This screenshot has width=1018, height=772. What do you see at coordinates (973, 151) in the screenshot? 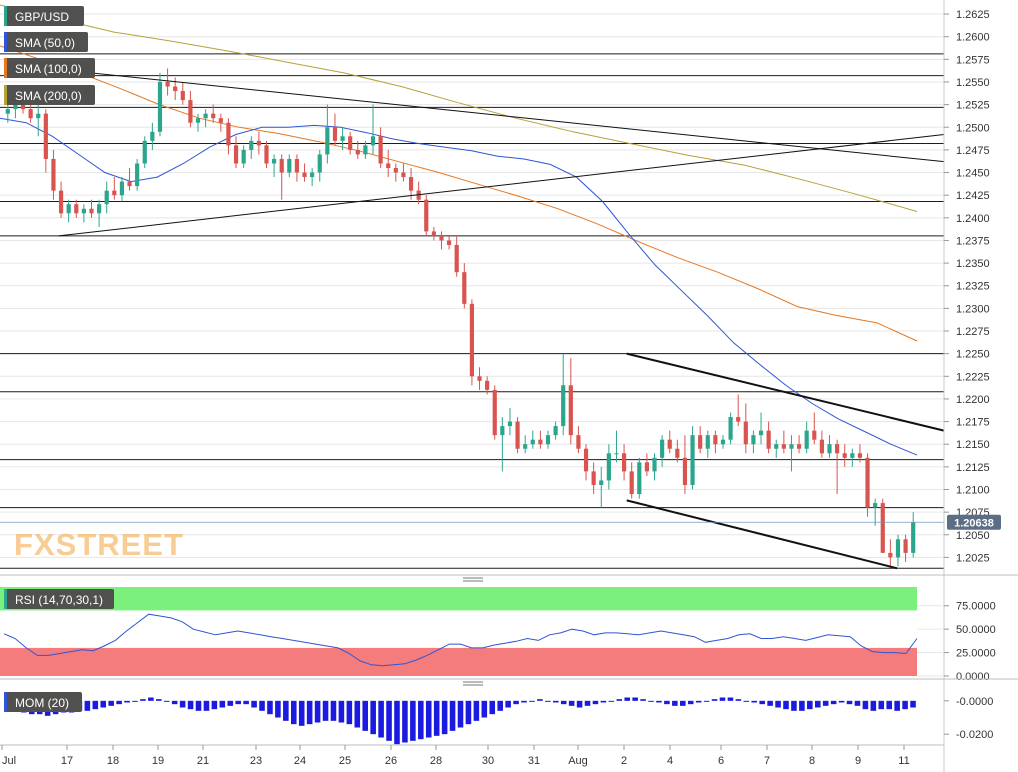
I see `price-tick-label: 1.2475` at bounding box center [973, 151].